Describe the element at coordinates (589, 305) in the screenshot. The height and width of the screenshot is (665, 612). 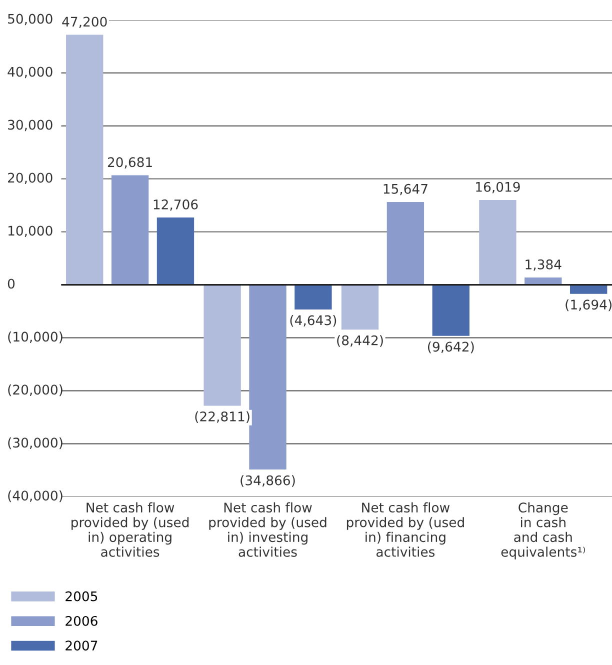
I see `data-label: (1,694)` at that location.